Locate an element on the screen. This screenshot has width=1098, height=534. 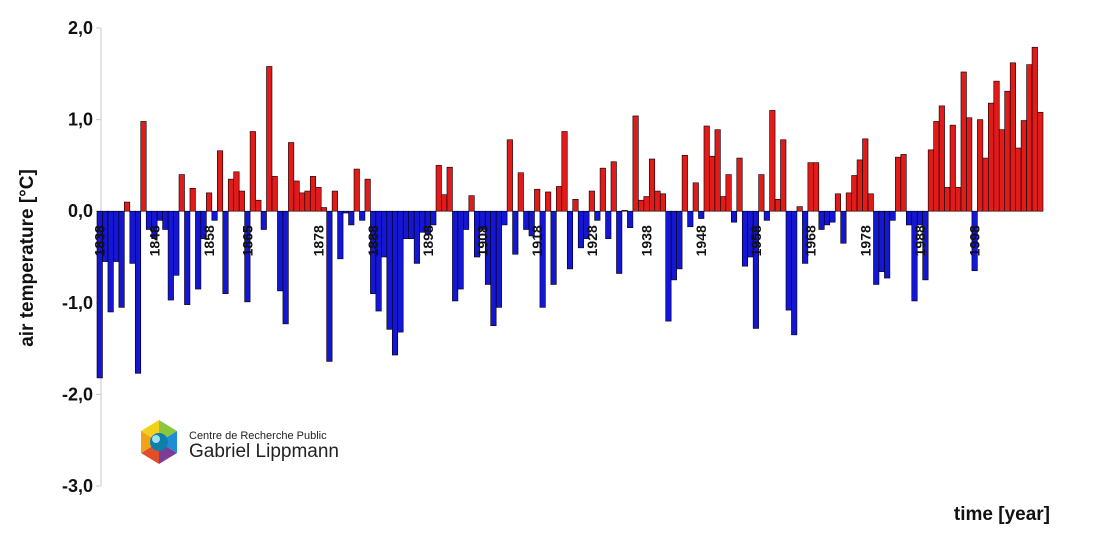
y-tick-label: -2,0 is located at coordinates (77, 394).